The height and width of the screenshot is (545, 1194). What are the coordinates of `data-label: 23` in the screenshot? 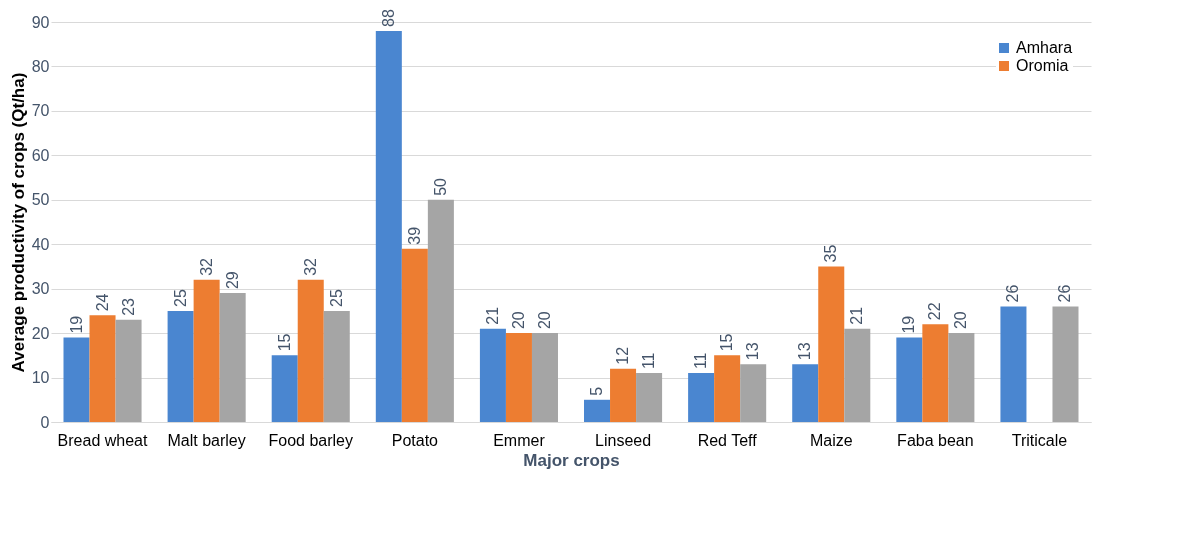 It's located at (128, 306).